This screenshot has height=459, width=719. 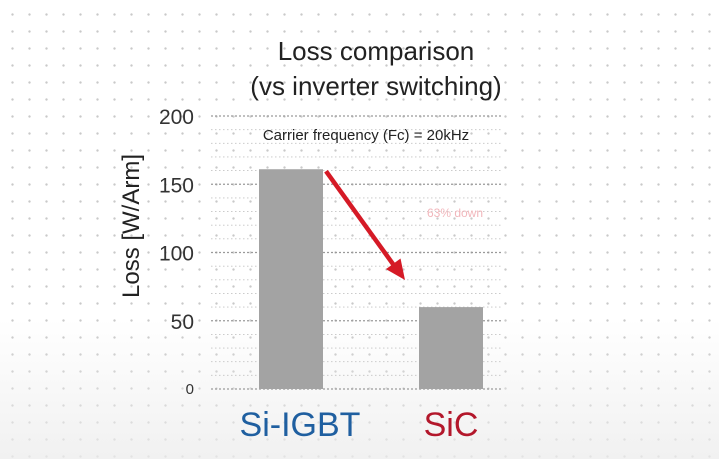 I want to click on chart-subtitle: (vs inverter switching), so click(x=375, y=86).